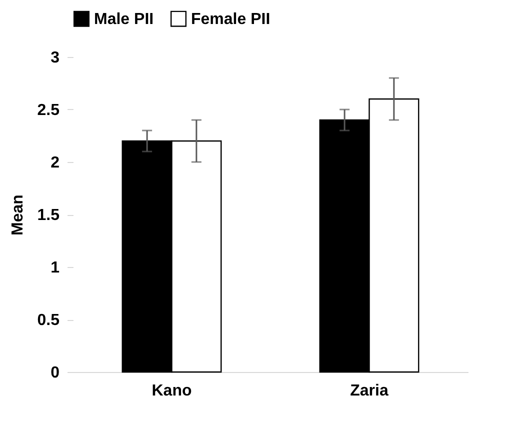 The height and width of the screenshot is (436, 506). Describe the element at coordinates (48, 320) in the screenshot. I see `y-tick-label: 0.5` at that location.